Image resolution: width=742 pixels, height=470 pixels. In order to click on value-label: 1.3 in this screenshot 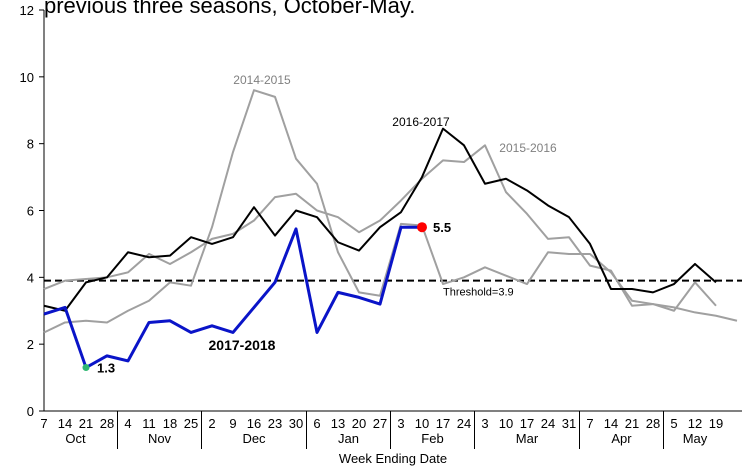, I will do `click(106, 368)`.